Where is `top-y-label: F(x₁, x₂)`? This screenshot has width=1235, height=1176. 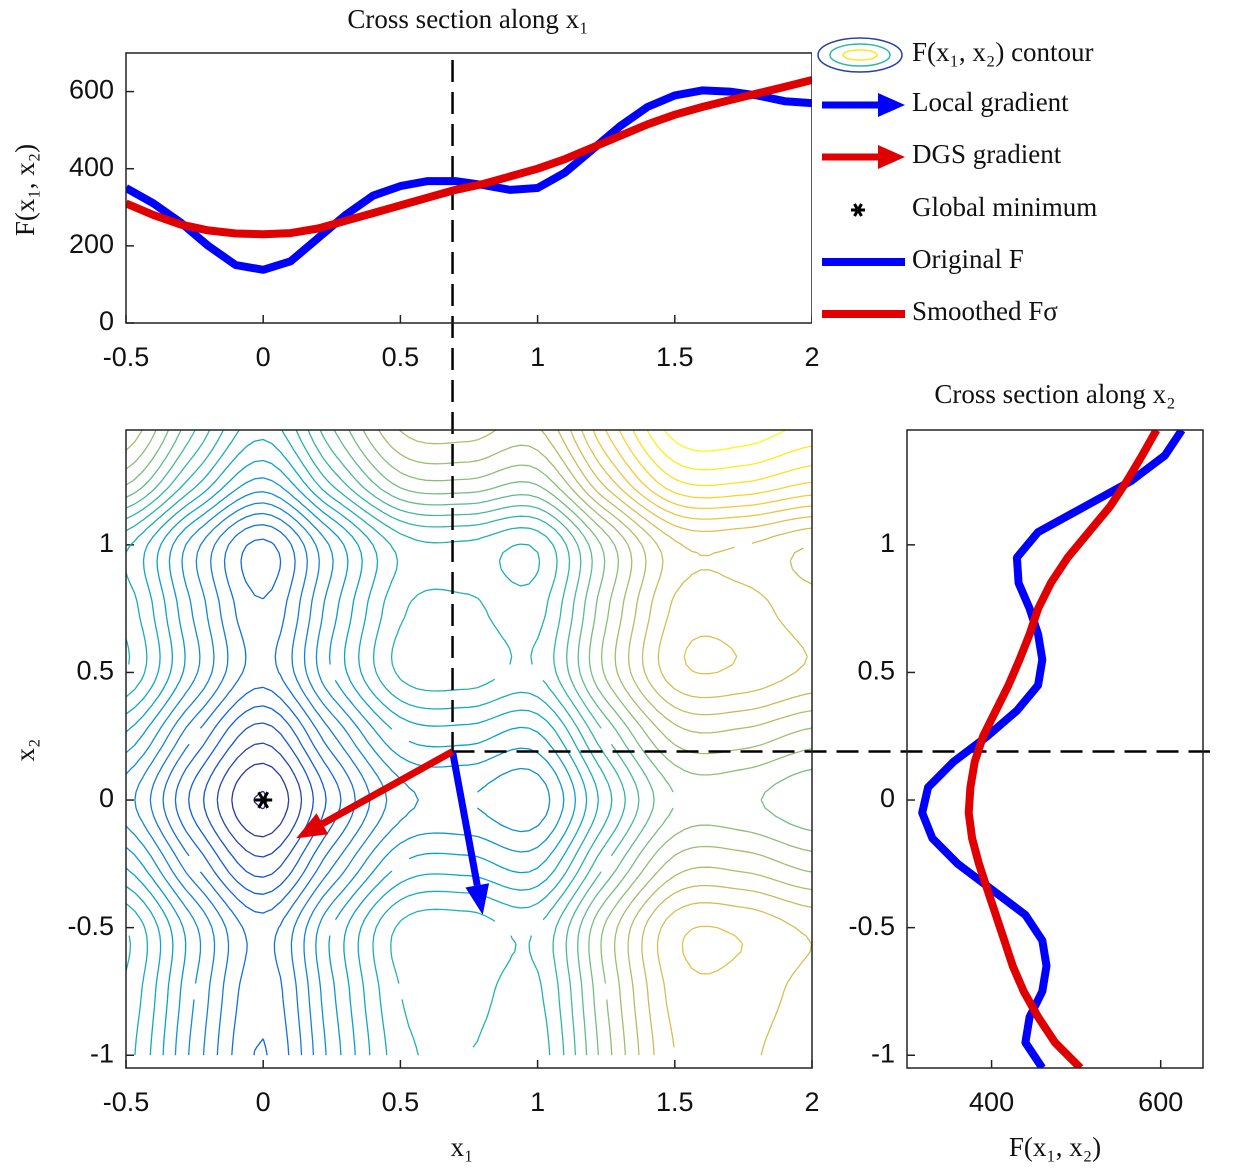 top-y-label: F(x₁, x₂) is located at coordinates (25, 190).